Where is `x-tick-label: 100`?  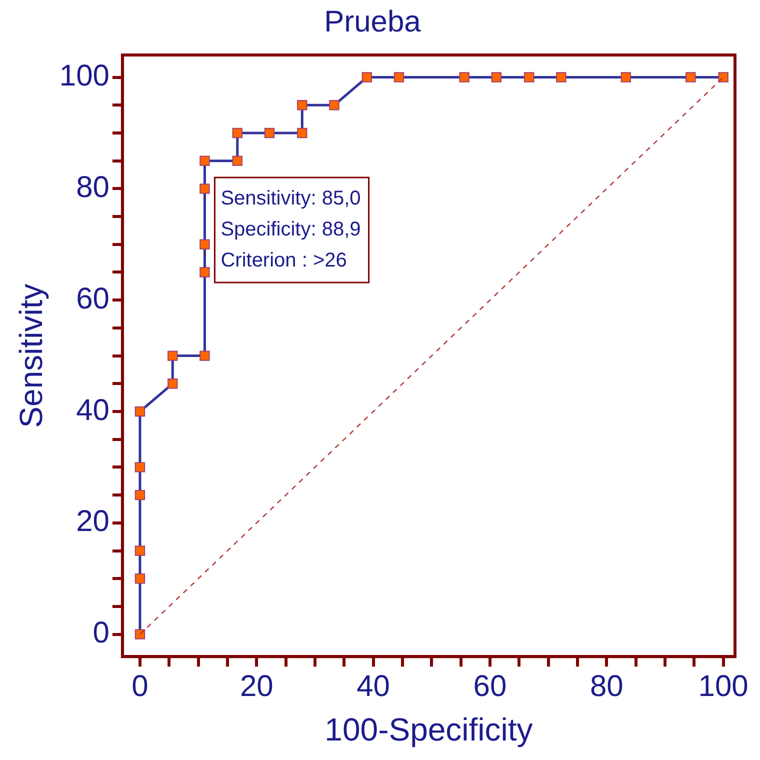 x-tick-label: 100 is located at coordinates (723, 686).